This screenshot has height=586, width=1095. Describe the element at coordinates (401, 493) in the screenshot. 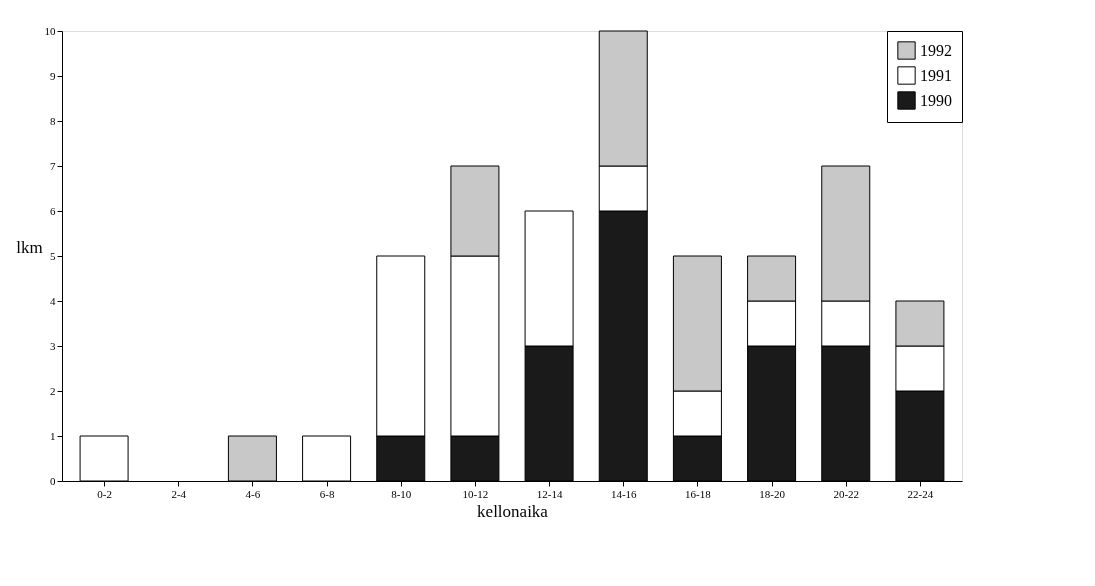

I see `x-tick-label: 8-10` at that location.